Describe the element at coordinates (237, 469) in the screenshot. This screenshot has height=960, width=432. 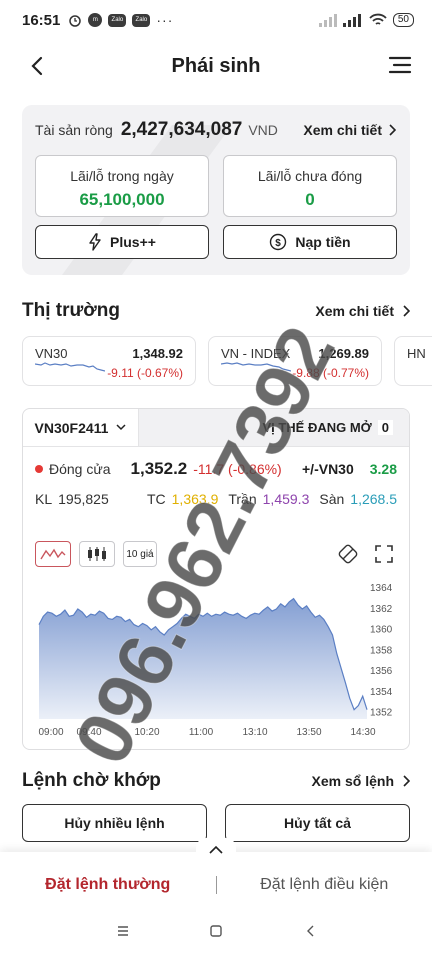
I see `close-change: -11.7 (-0.86%)` at that location.